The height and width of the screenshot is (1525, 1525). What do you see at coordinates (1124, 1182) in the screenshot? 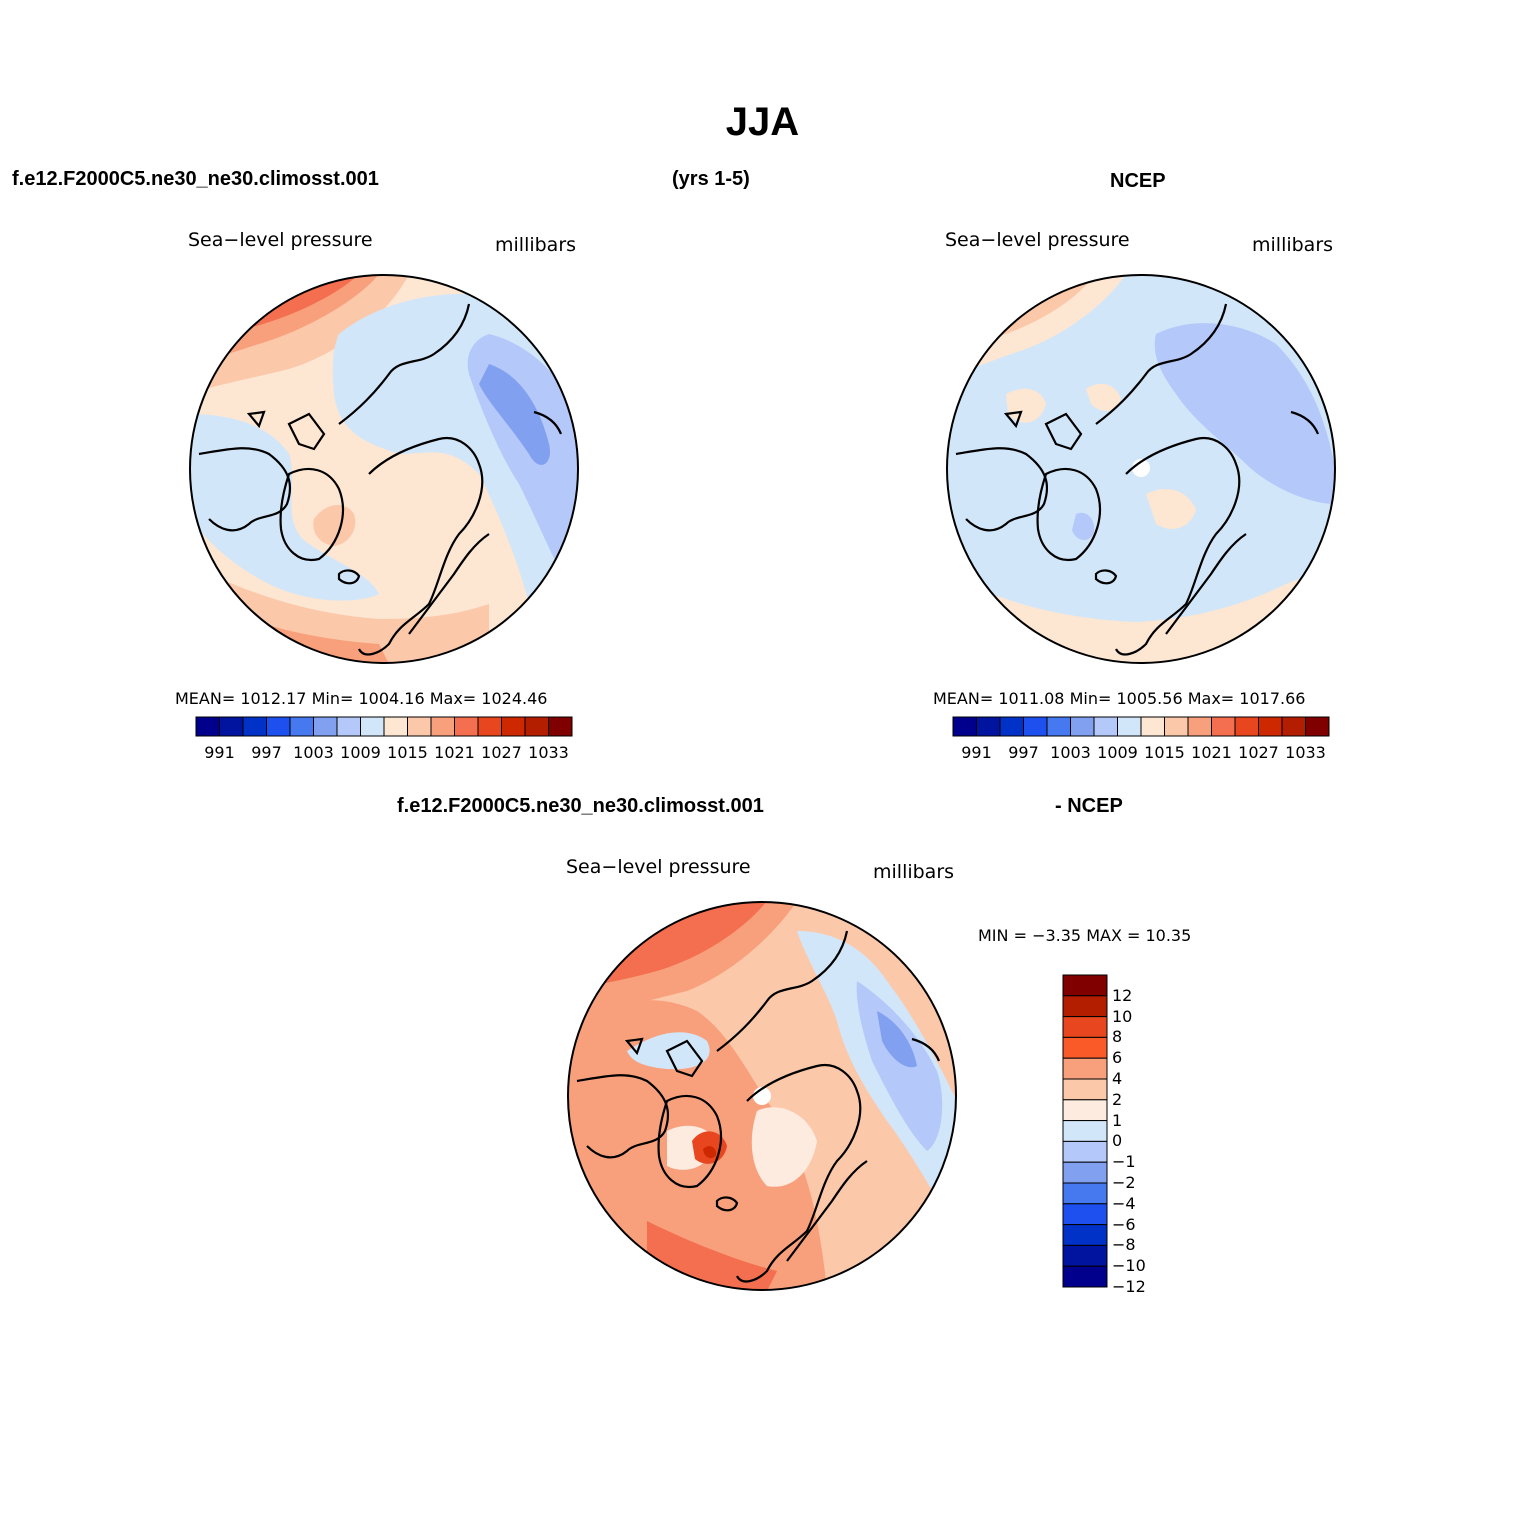
I see `colorbar-tick-label: −2` at bounding box center [1124, 1182].